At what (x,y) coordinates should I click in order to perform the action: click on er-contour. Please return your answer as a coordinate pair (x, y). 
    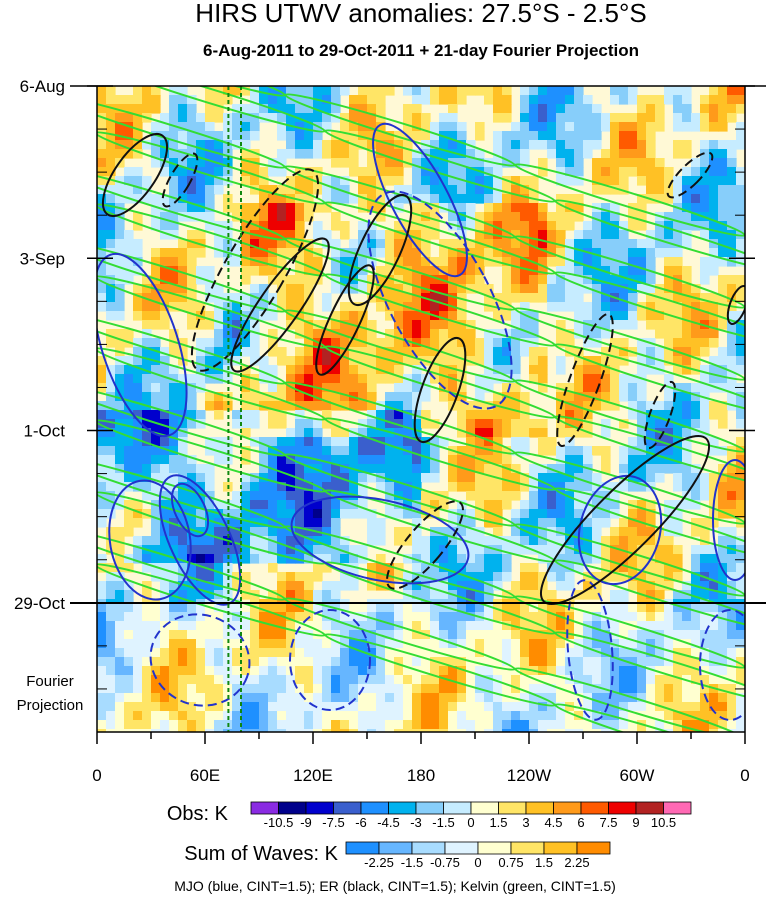
    Looking at the image, I should click on (380, 250).